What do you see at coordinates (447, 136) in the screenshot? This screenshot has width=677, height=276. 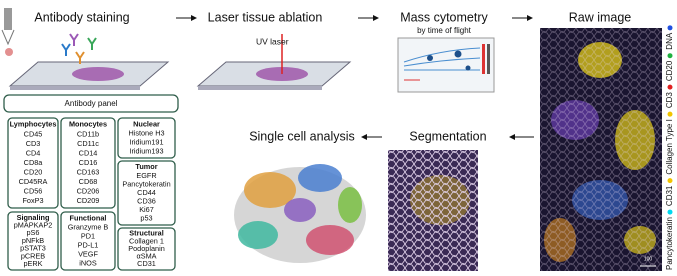 I see `step-title: Segmentation` at bounding box center [447, 136].